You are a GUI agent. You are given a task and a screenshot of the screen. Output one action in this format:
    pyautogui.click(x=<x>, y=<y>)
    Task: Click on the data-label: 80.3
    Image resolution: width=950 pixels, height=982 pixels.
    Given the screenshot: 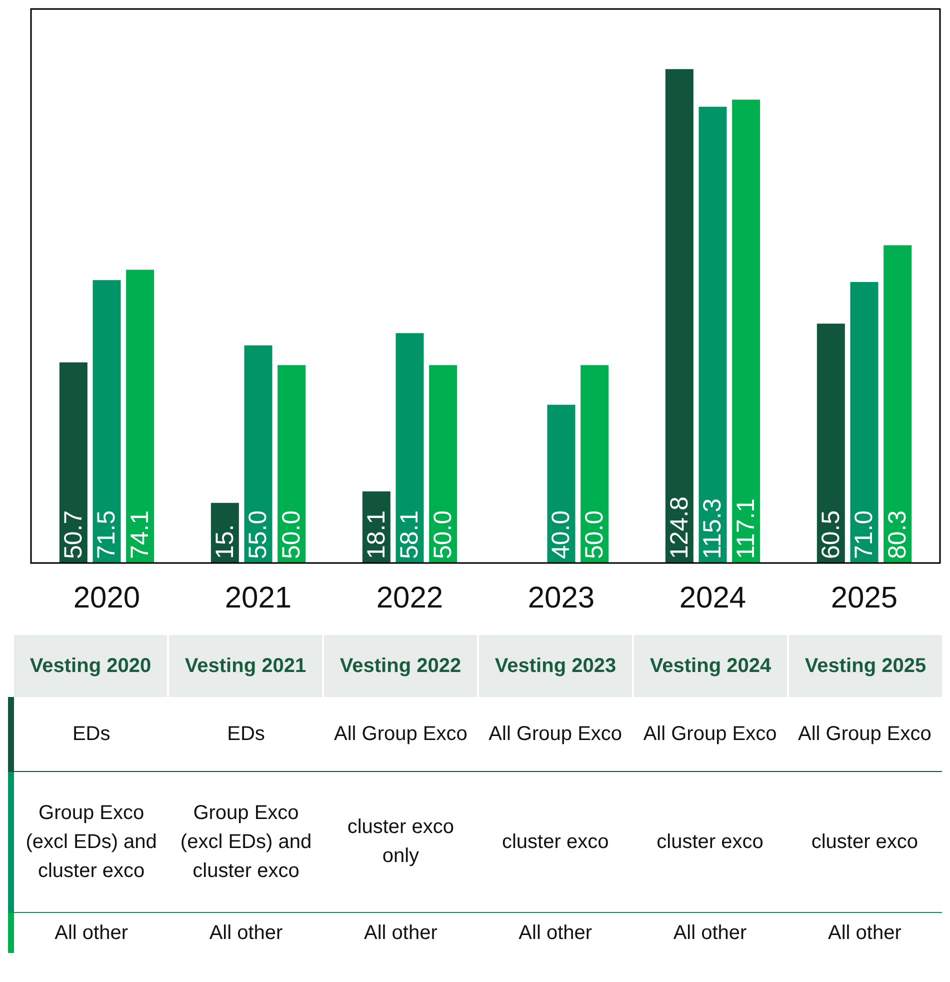 What is the action you would take?
    pyautogui.click(x=897, y=534)
    